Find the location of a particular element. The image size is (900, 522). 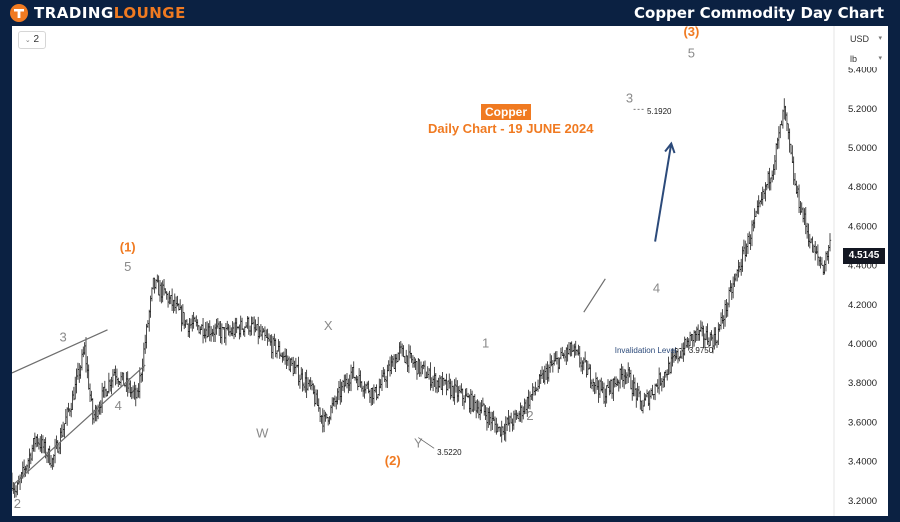

wave-label: X is located at coordinates (328, 325).